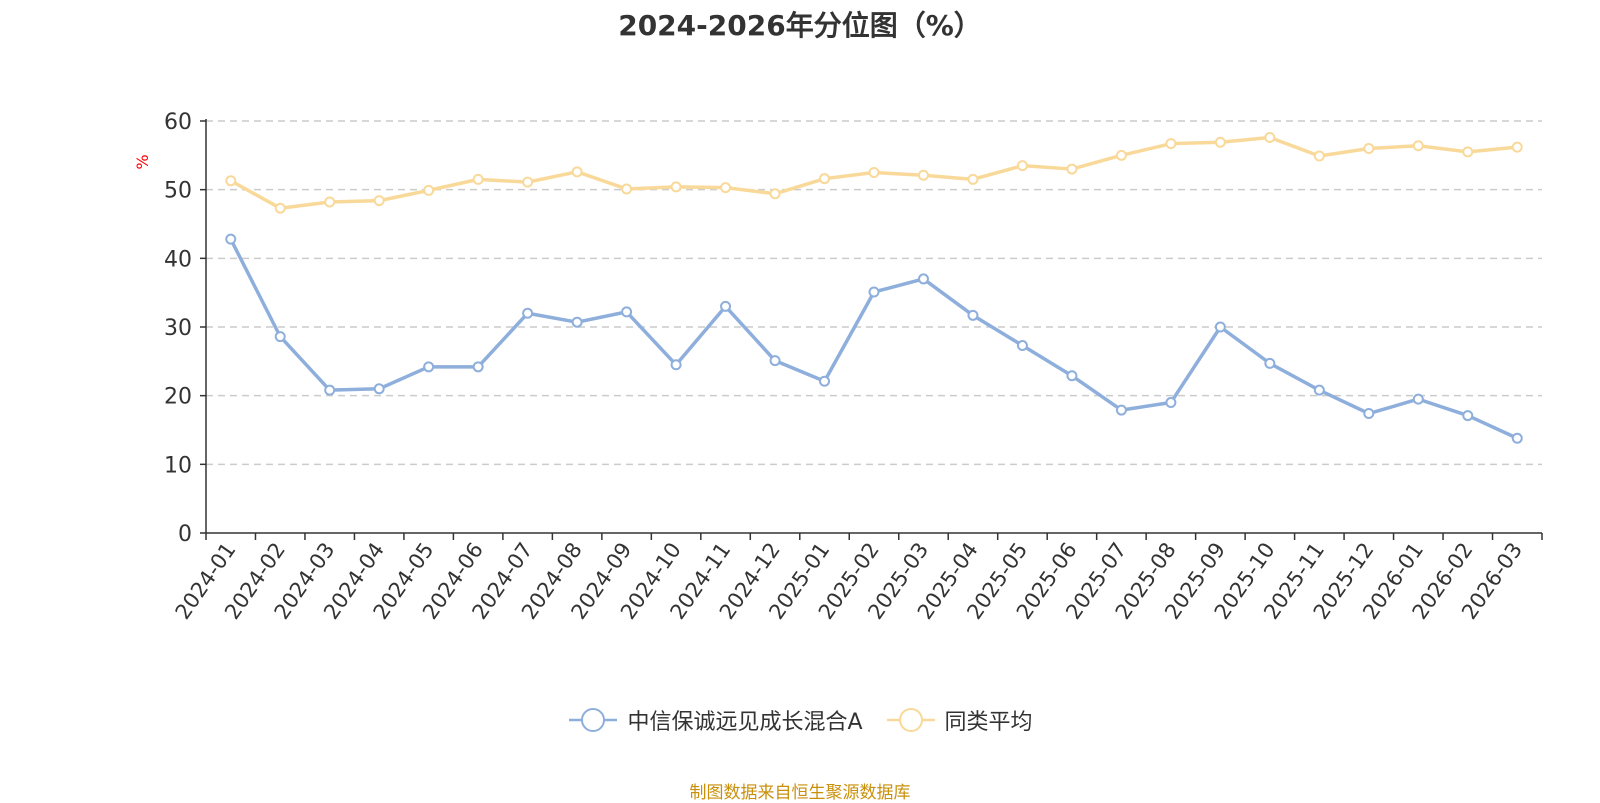 The height and width of the screenshot is (803, 1600). I want to click on y-tick-label: 20, so click(178, 397).